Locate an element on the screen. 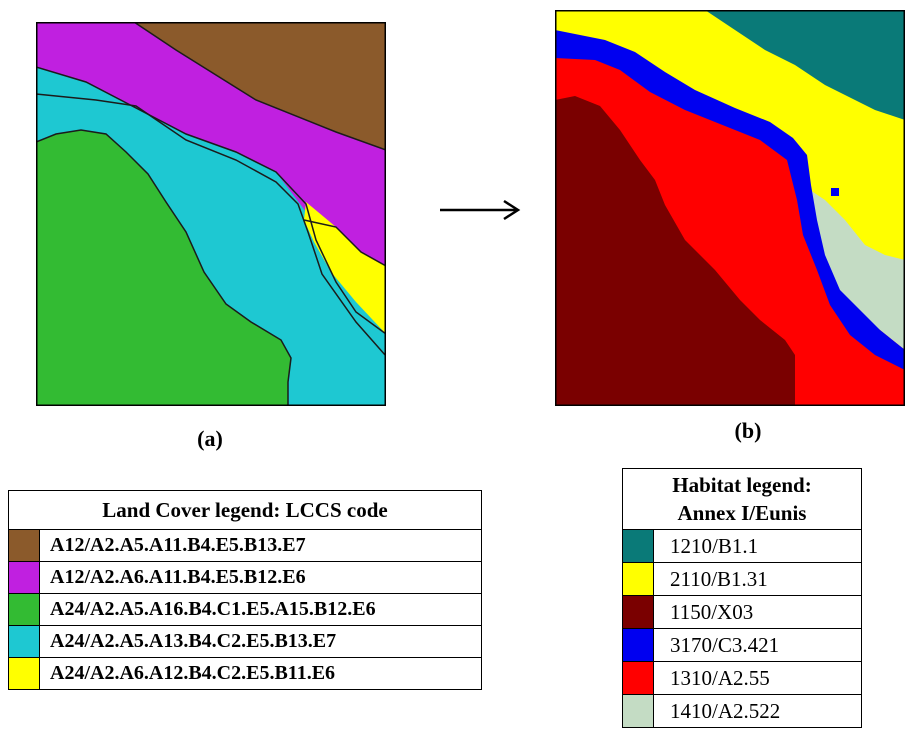  legend-label: 1210/B1.1 is located at coordinates (757, 546).